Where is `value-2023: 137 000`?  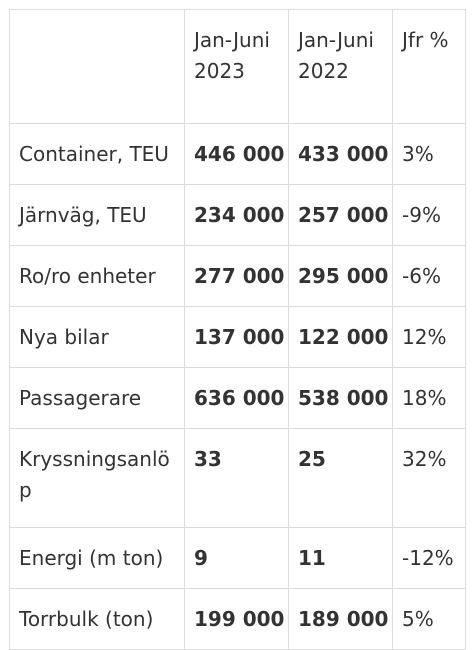 value-2023: 137 000 is located at coordinates (236, 337).